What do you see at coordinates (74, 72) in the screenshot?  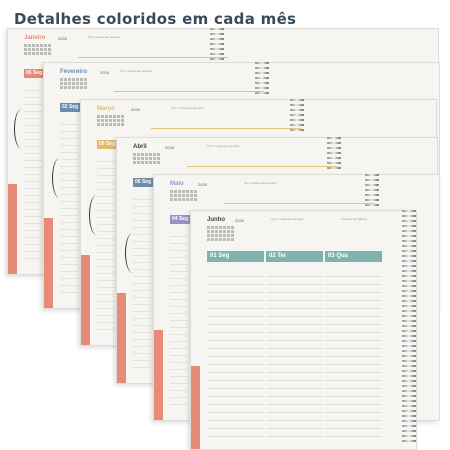 I see `month-title: Fevereiro` at bounding box center [74, 72].